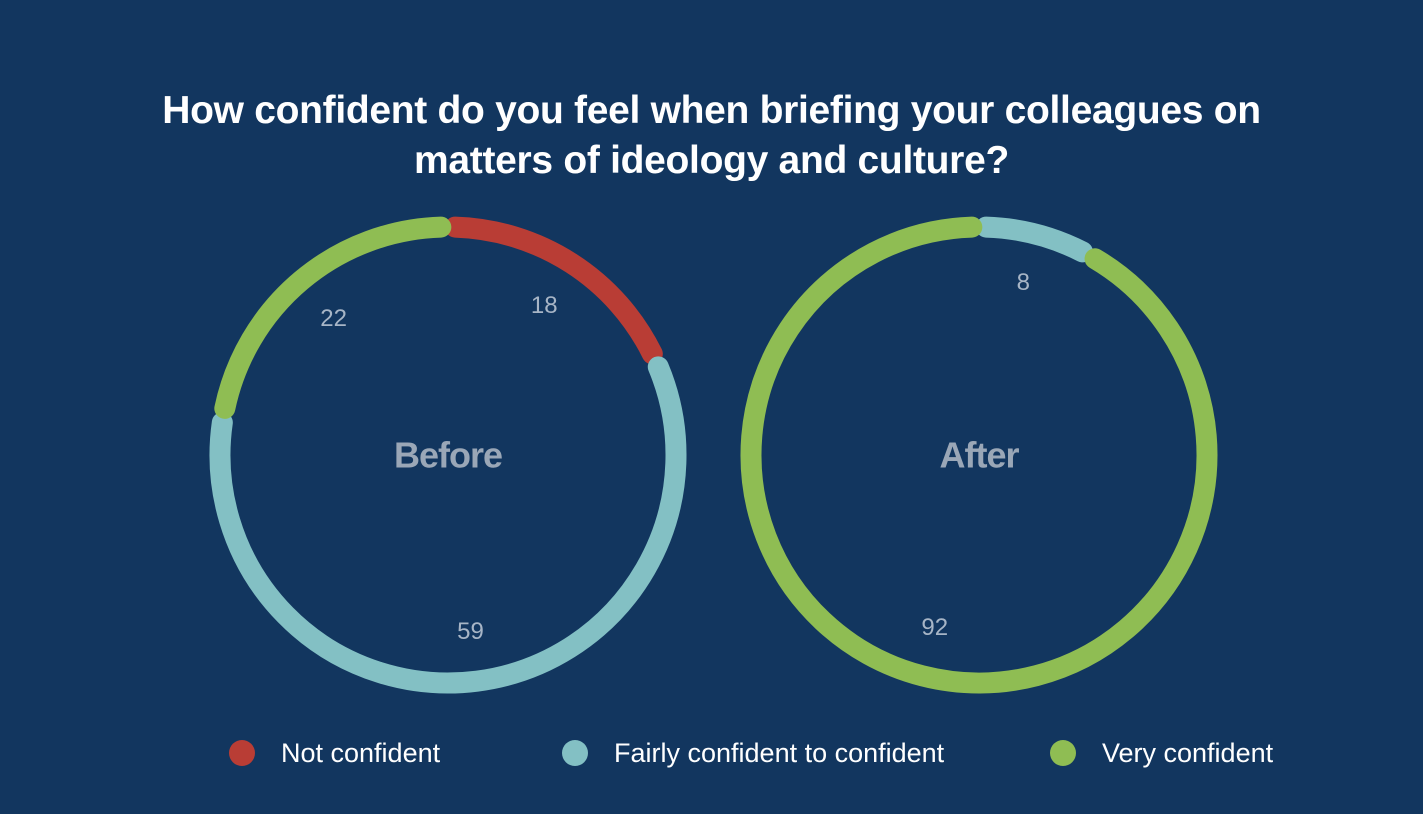 This screenshot has height=814, width=1423. I want to click on data-label-after-very-confident: 92, so click(934, 627).